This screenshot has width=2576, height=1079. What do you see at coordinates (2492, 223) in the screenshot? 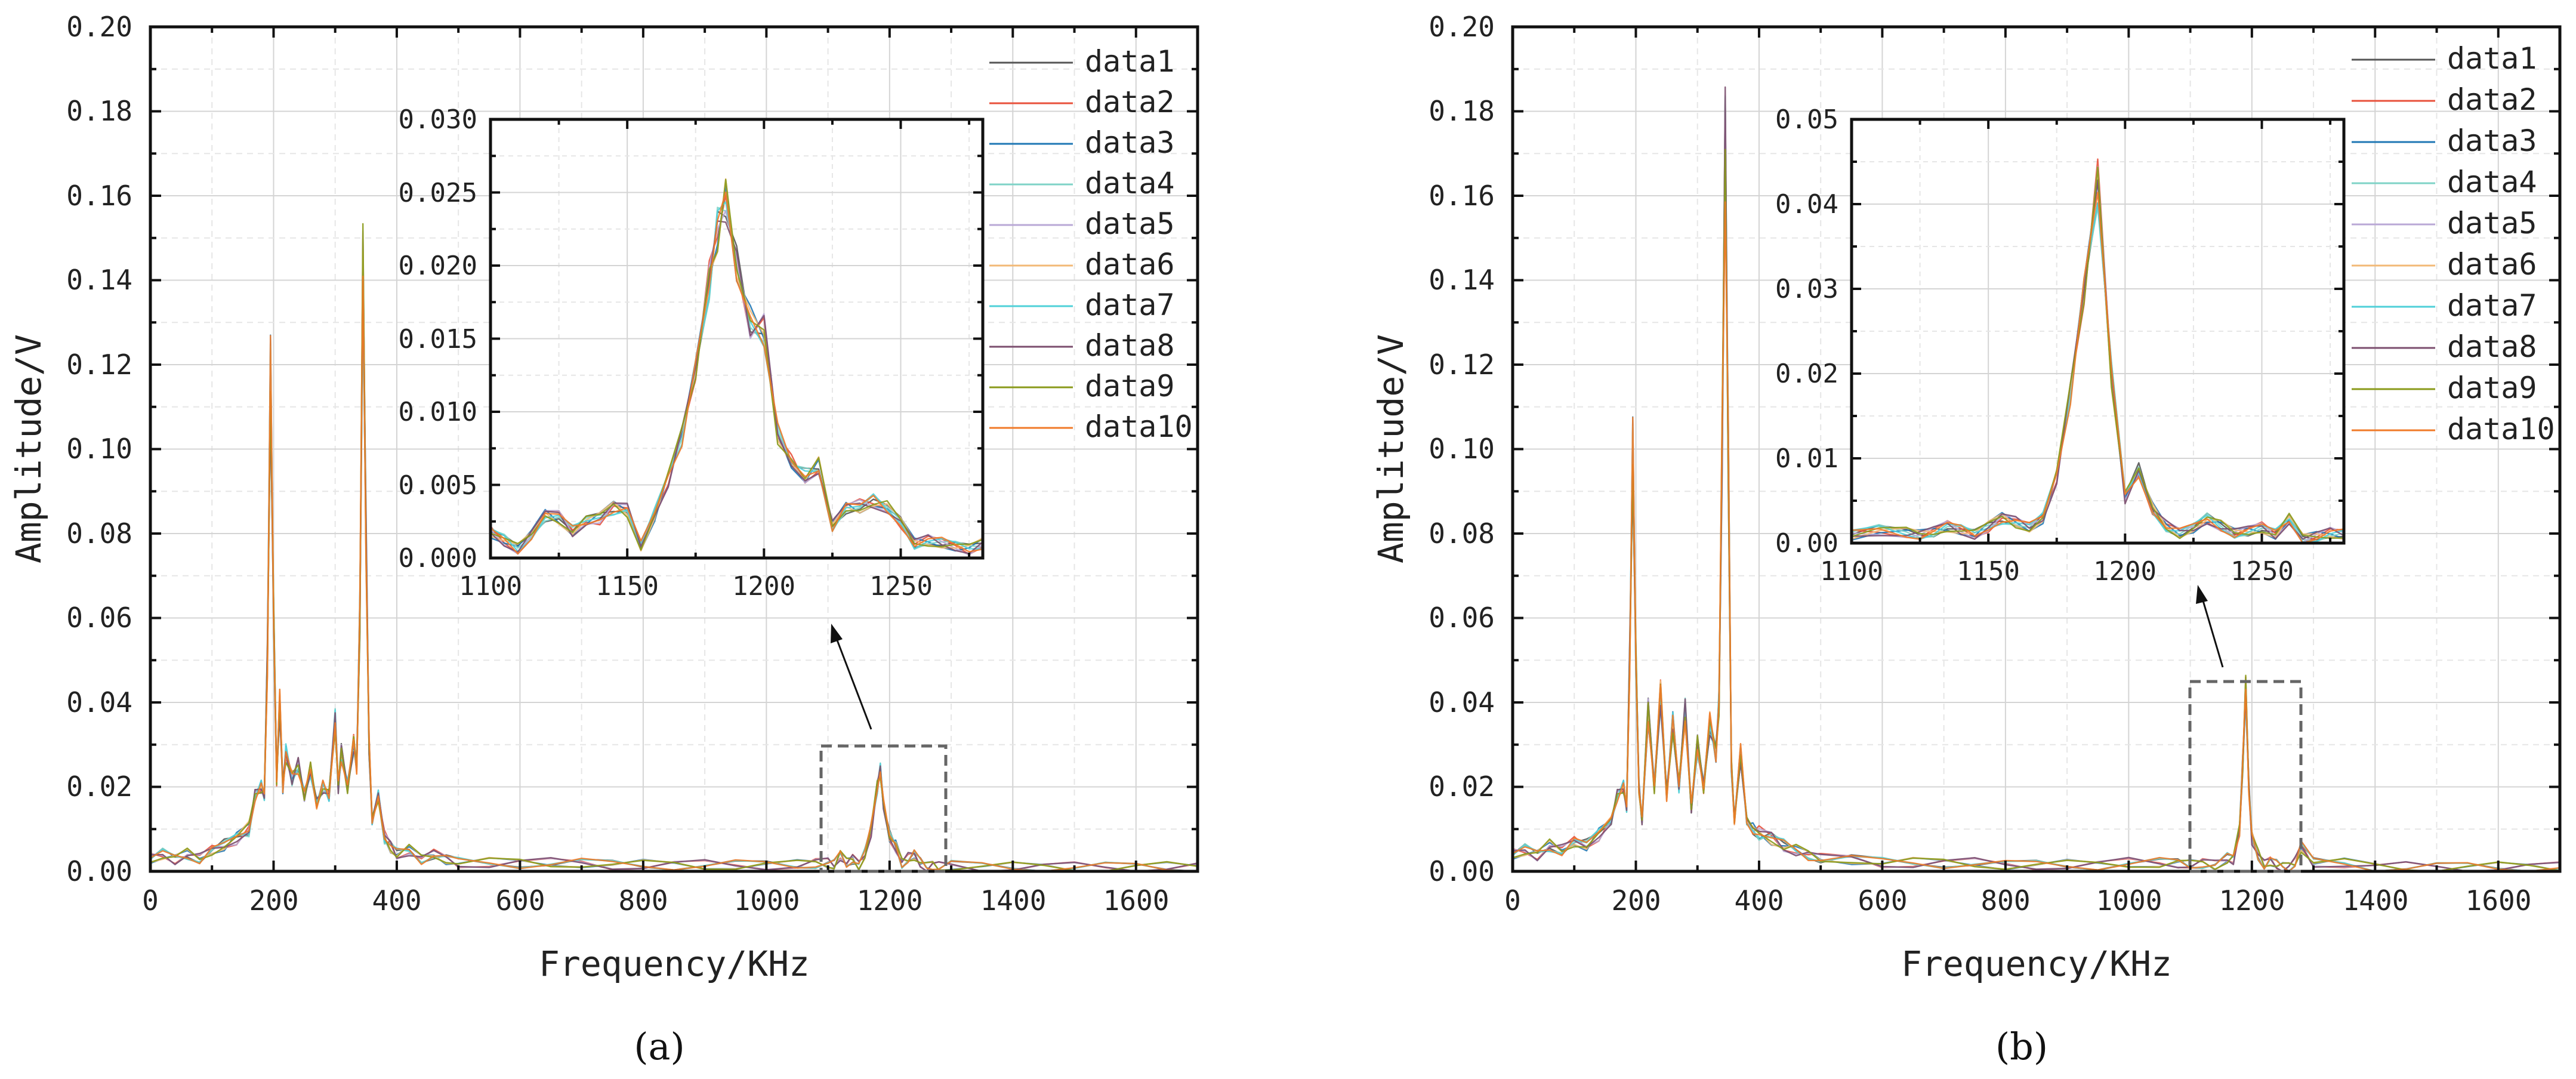
I see `legend-entry: data5` at bounding box center [2492, 223].